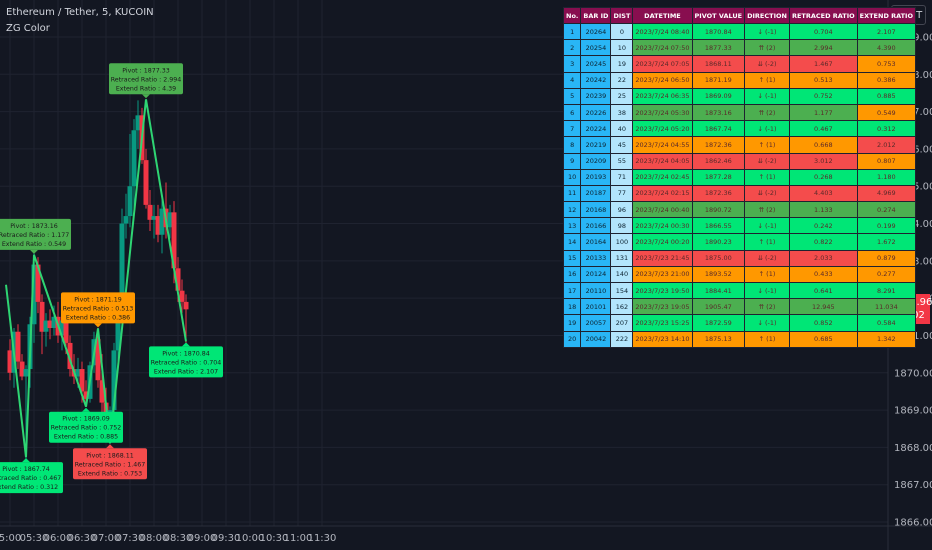  Describe the element at coordinates (80, 12) in the screenshot. I see `symbol-title: Ethereum / Tether, 5, KUCOIN` at that location.